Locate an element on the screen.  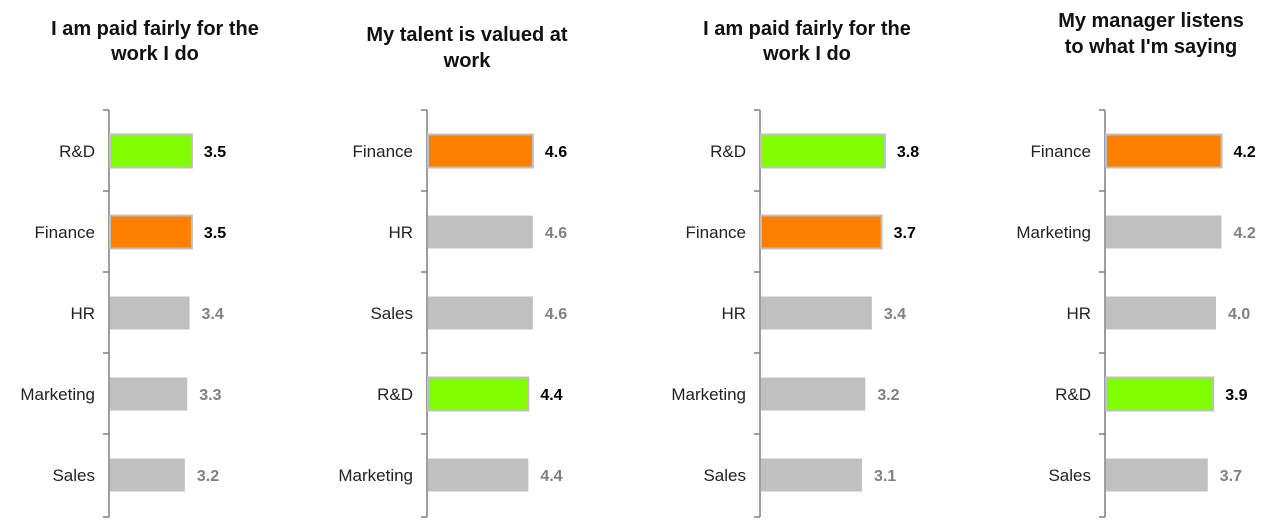
value-label: 4.0 is located at coordinates (1239, 314).